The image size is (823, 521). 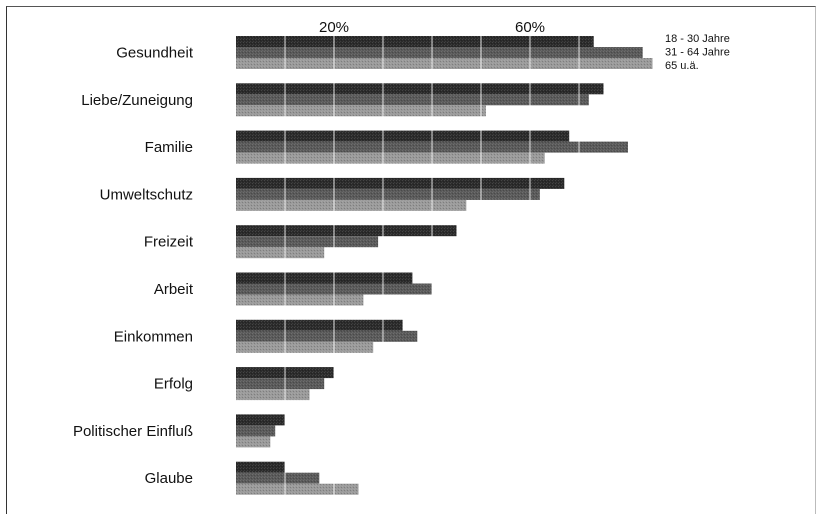 What do you see at coordinates (169, 242) in the screenshot?
I see `category-label: Freizeit` at bounding box center [169, 242].